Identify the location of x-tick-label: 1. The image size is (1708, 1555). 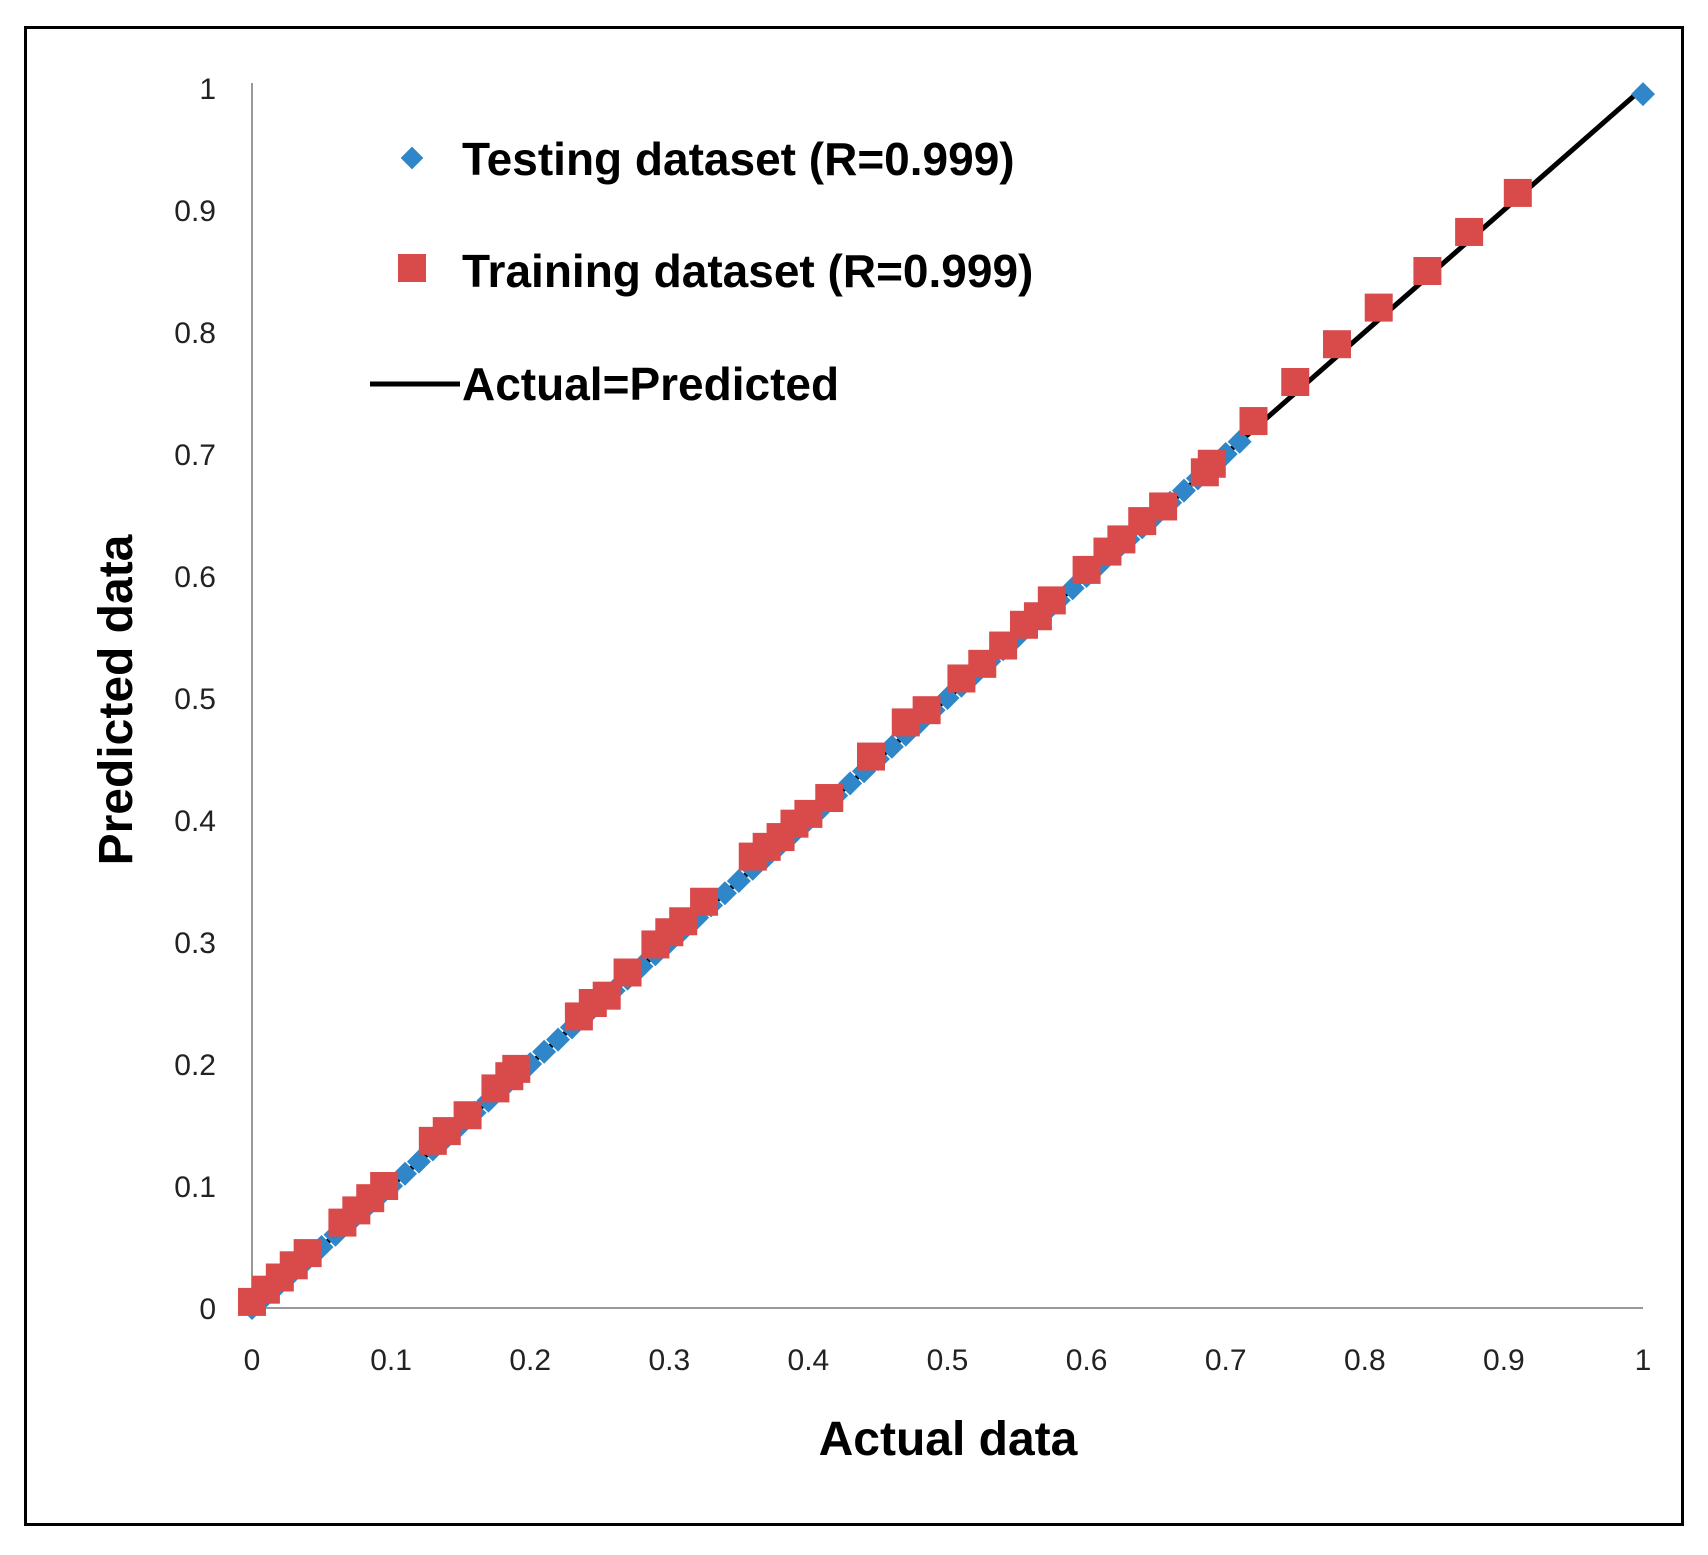
(1643, 1360).